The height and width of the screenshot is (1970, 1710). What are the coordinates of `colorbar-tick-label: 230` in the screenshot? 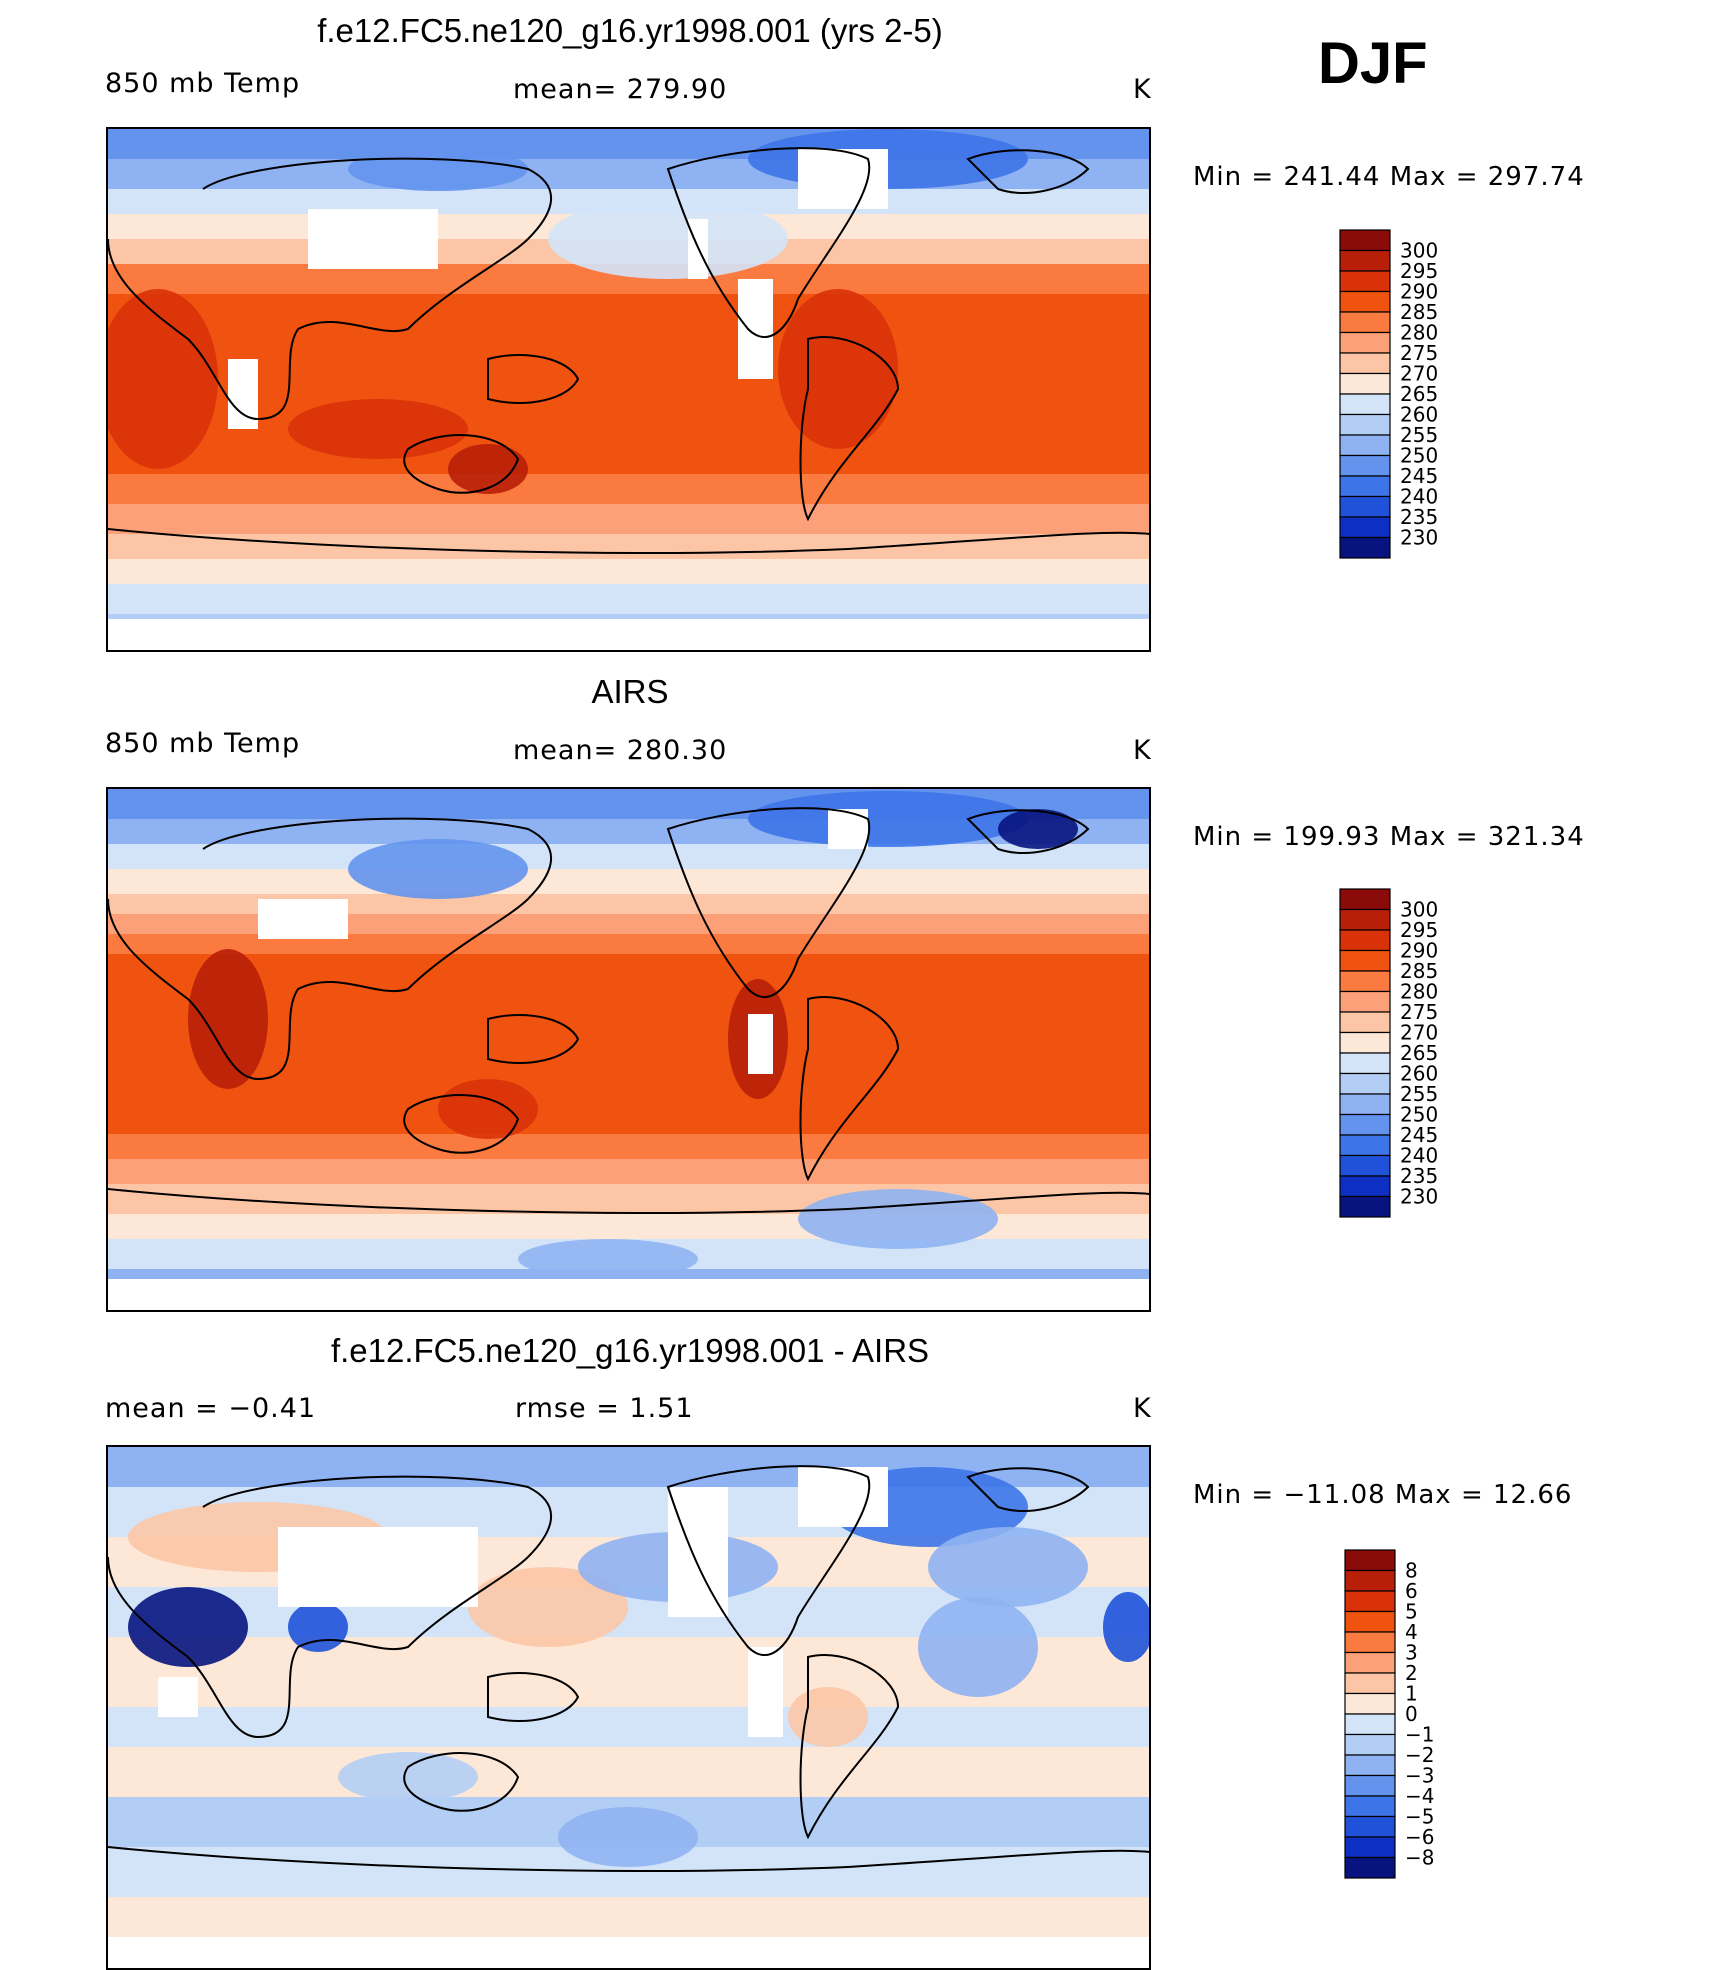 It's located at (1419, 1197).